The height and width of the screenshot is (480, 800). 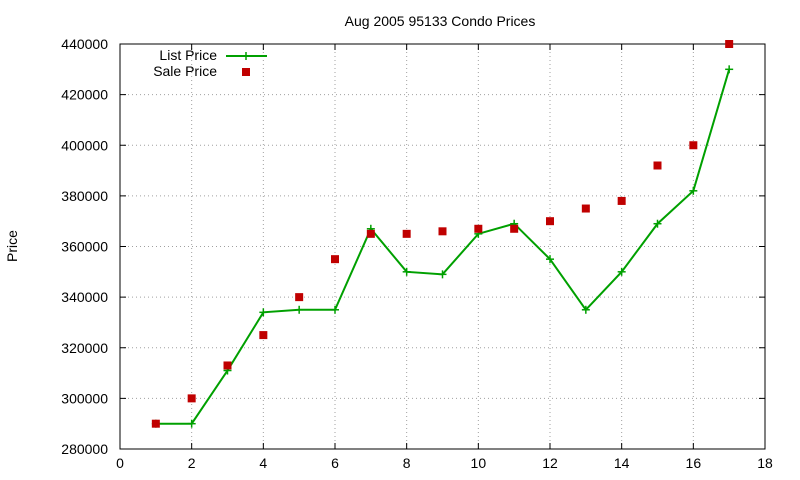 I want to click on legend-label-sale-price: Sale Price, so click(x=185, y=71).